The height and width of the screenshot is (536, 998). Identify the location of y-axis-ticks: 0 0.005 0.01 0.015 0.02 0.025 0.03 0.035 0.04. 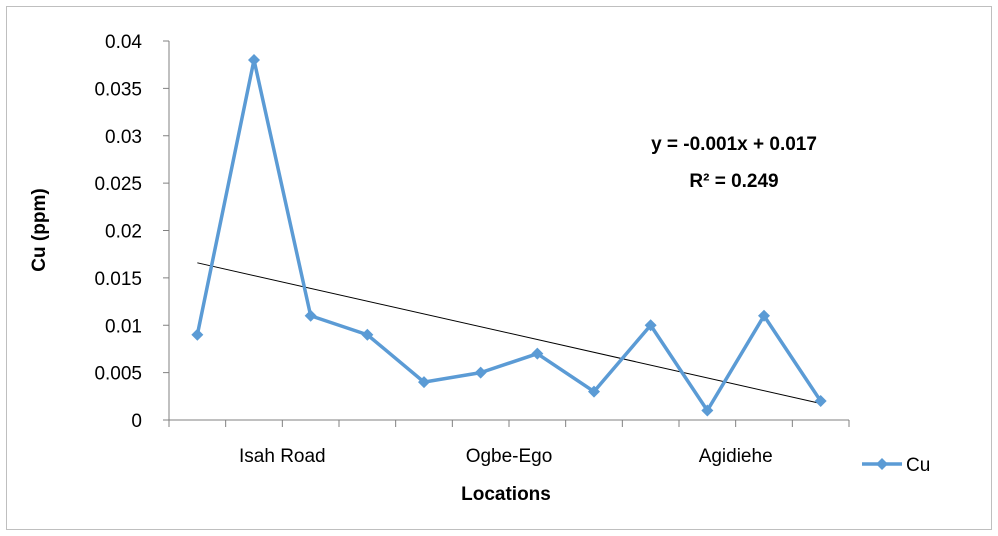
(131, 232).